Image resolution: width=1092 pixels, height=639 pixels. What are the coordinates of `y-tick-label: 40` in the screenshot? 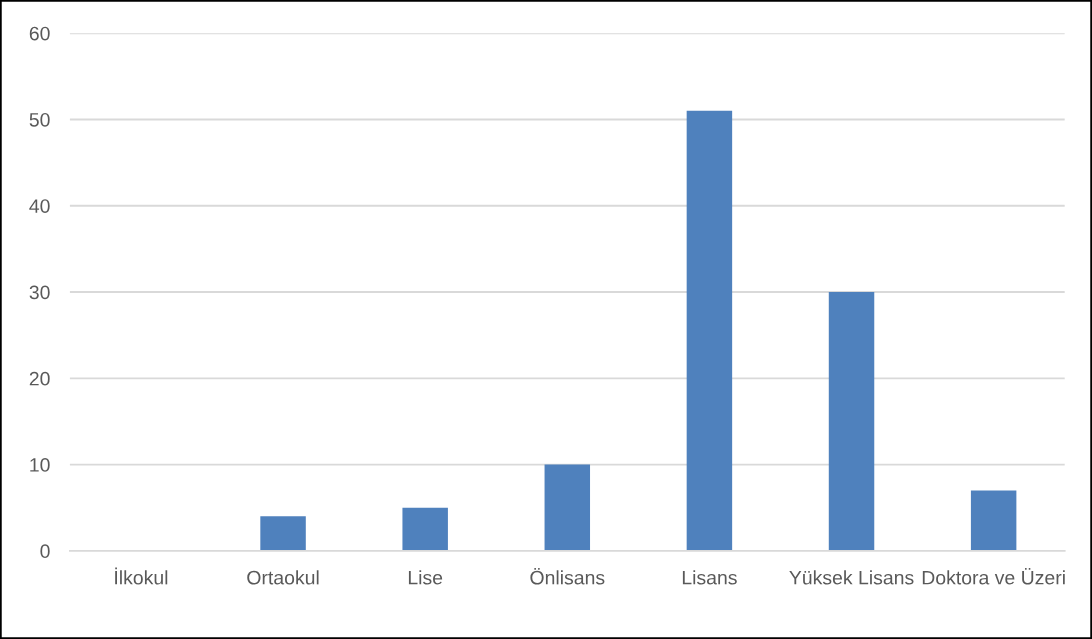 It's located at (39, 206).